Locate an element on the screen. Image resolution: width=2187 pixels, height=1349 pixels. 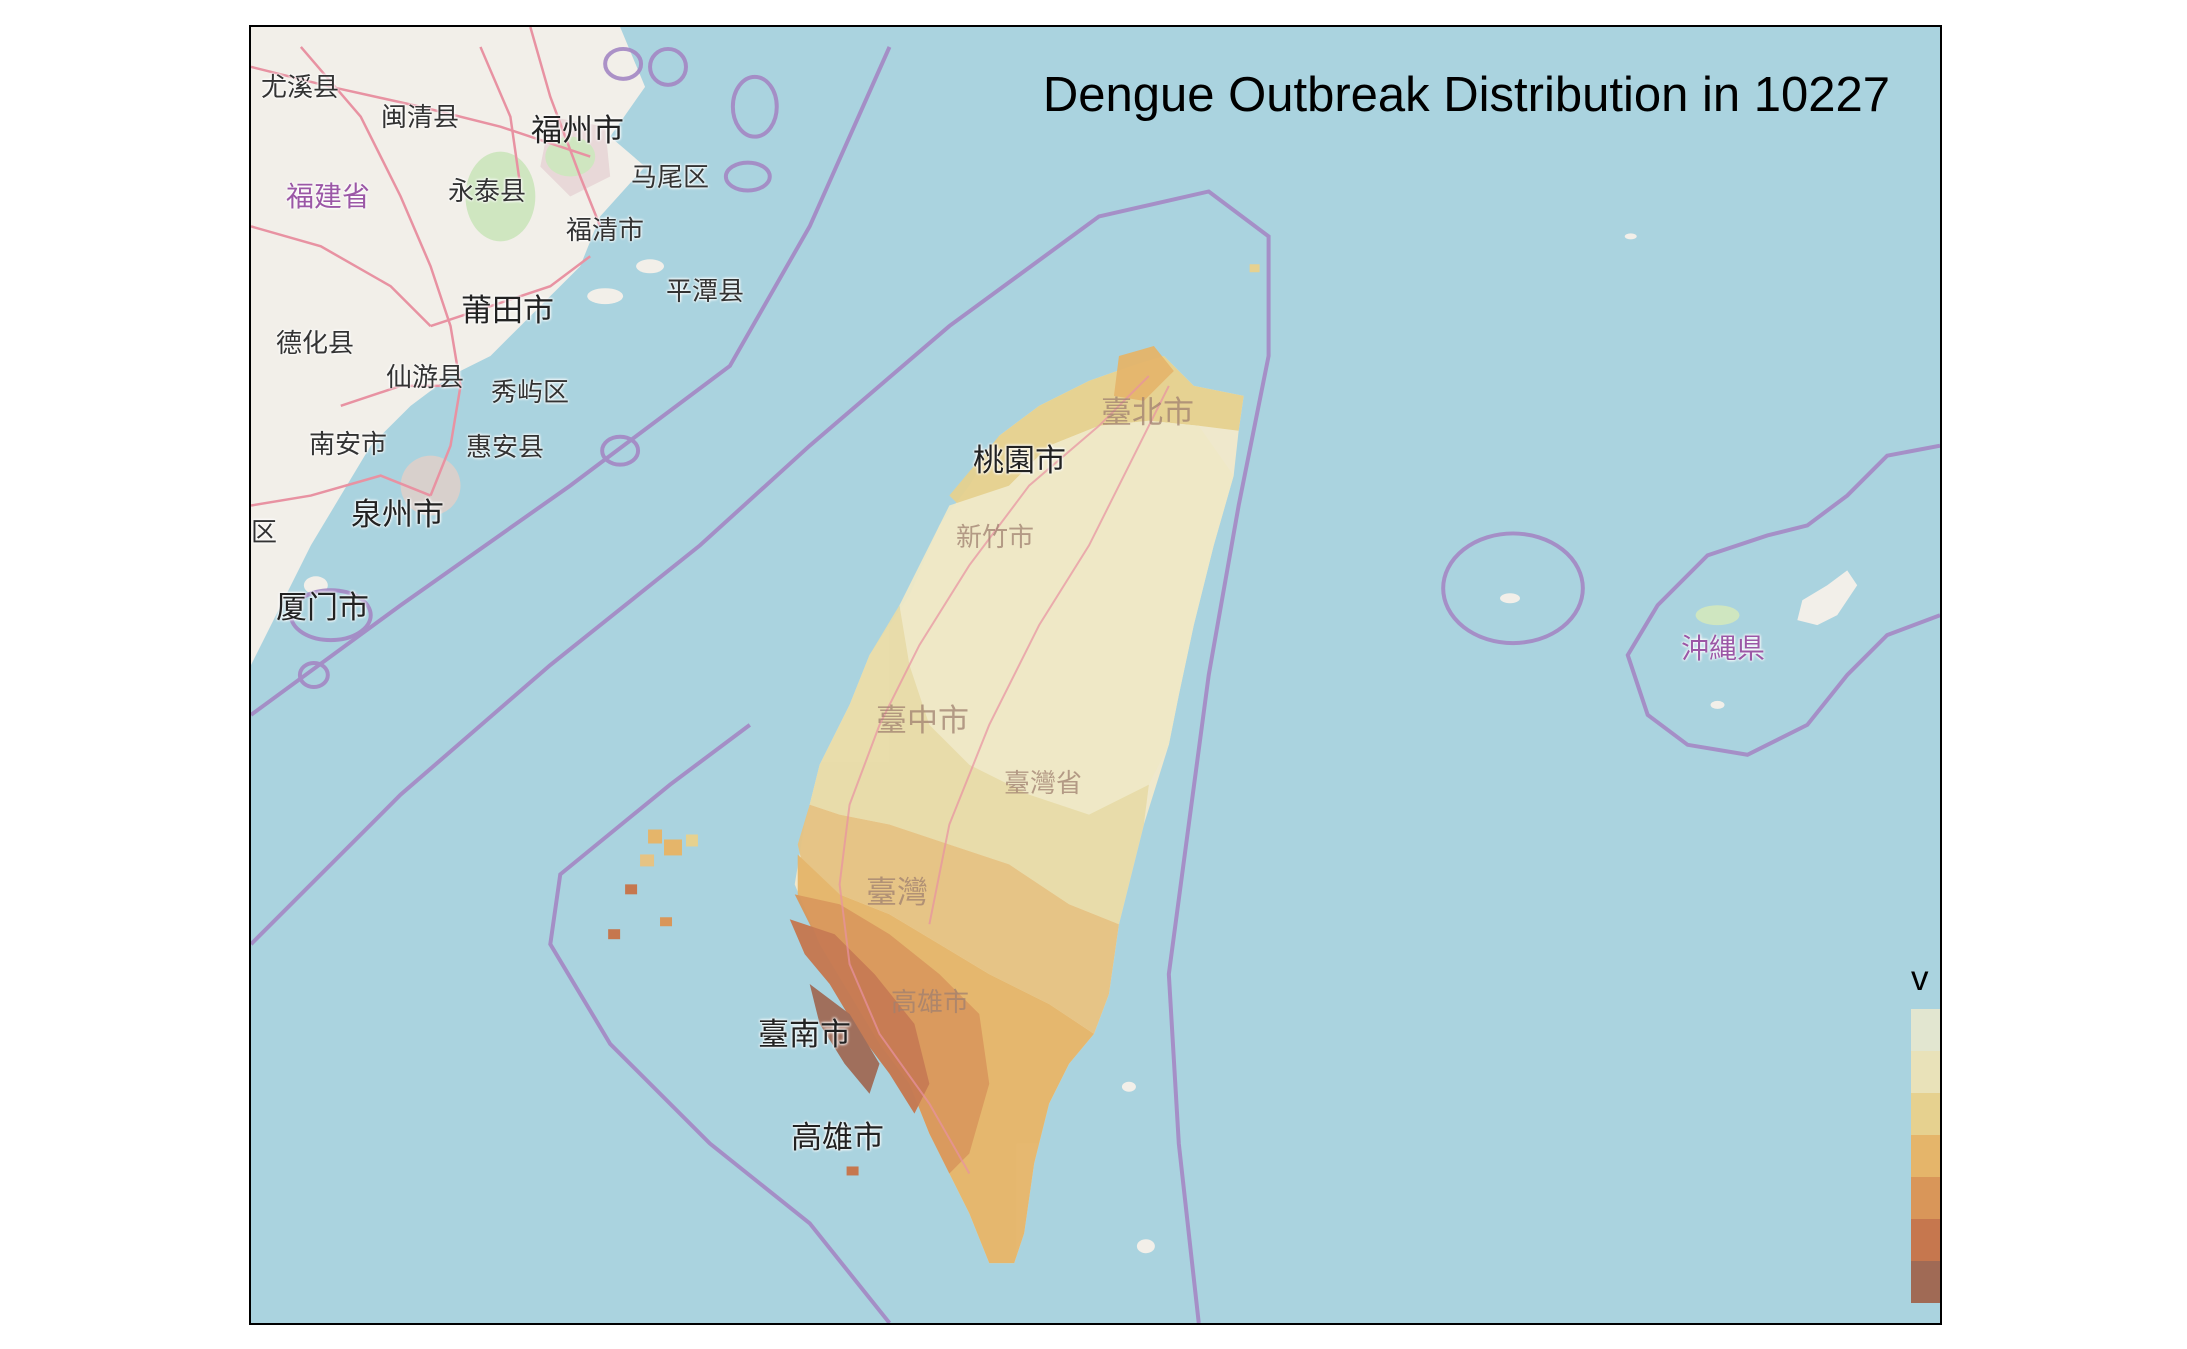
mainland-urban is located at coordinates (505, 316).